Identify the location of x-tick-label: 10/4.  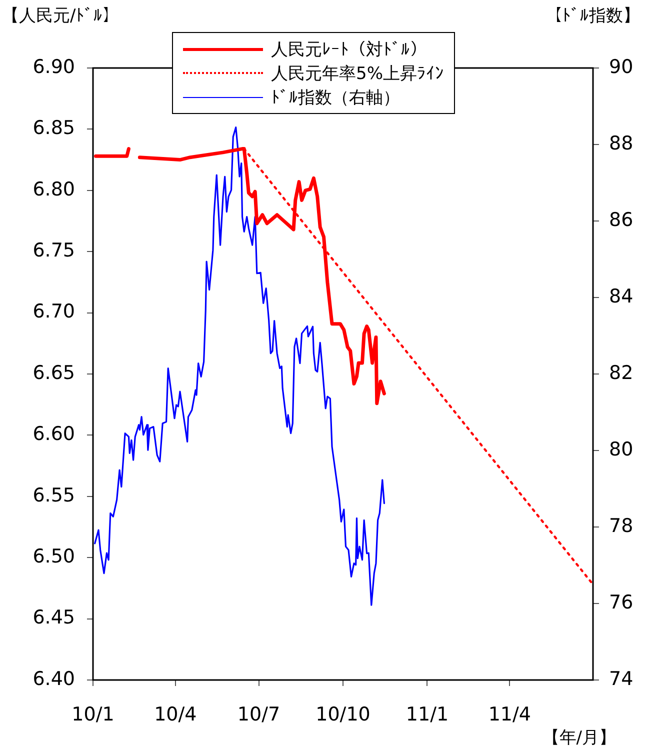
(175, 714).